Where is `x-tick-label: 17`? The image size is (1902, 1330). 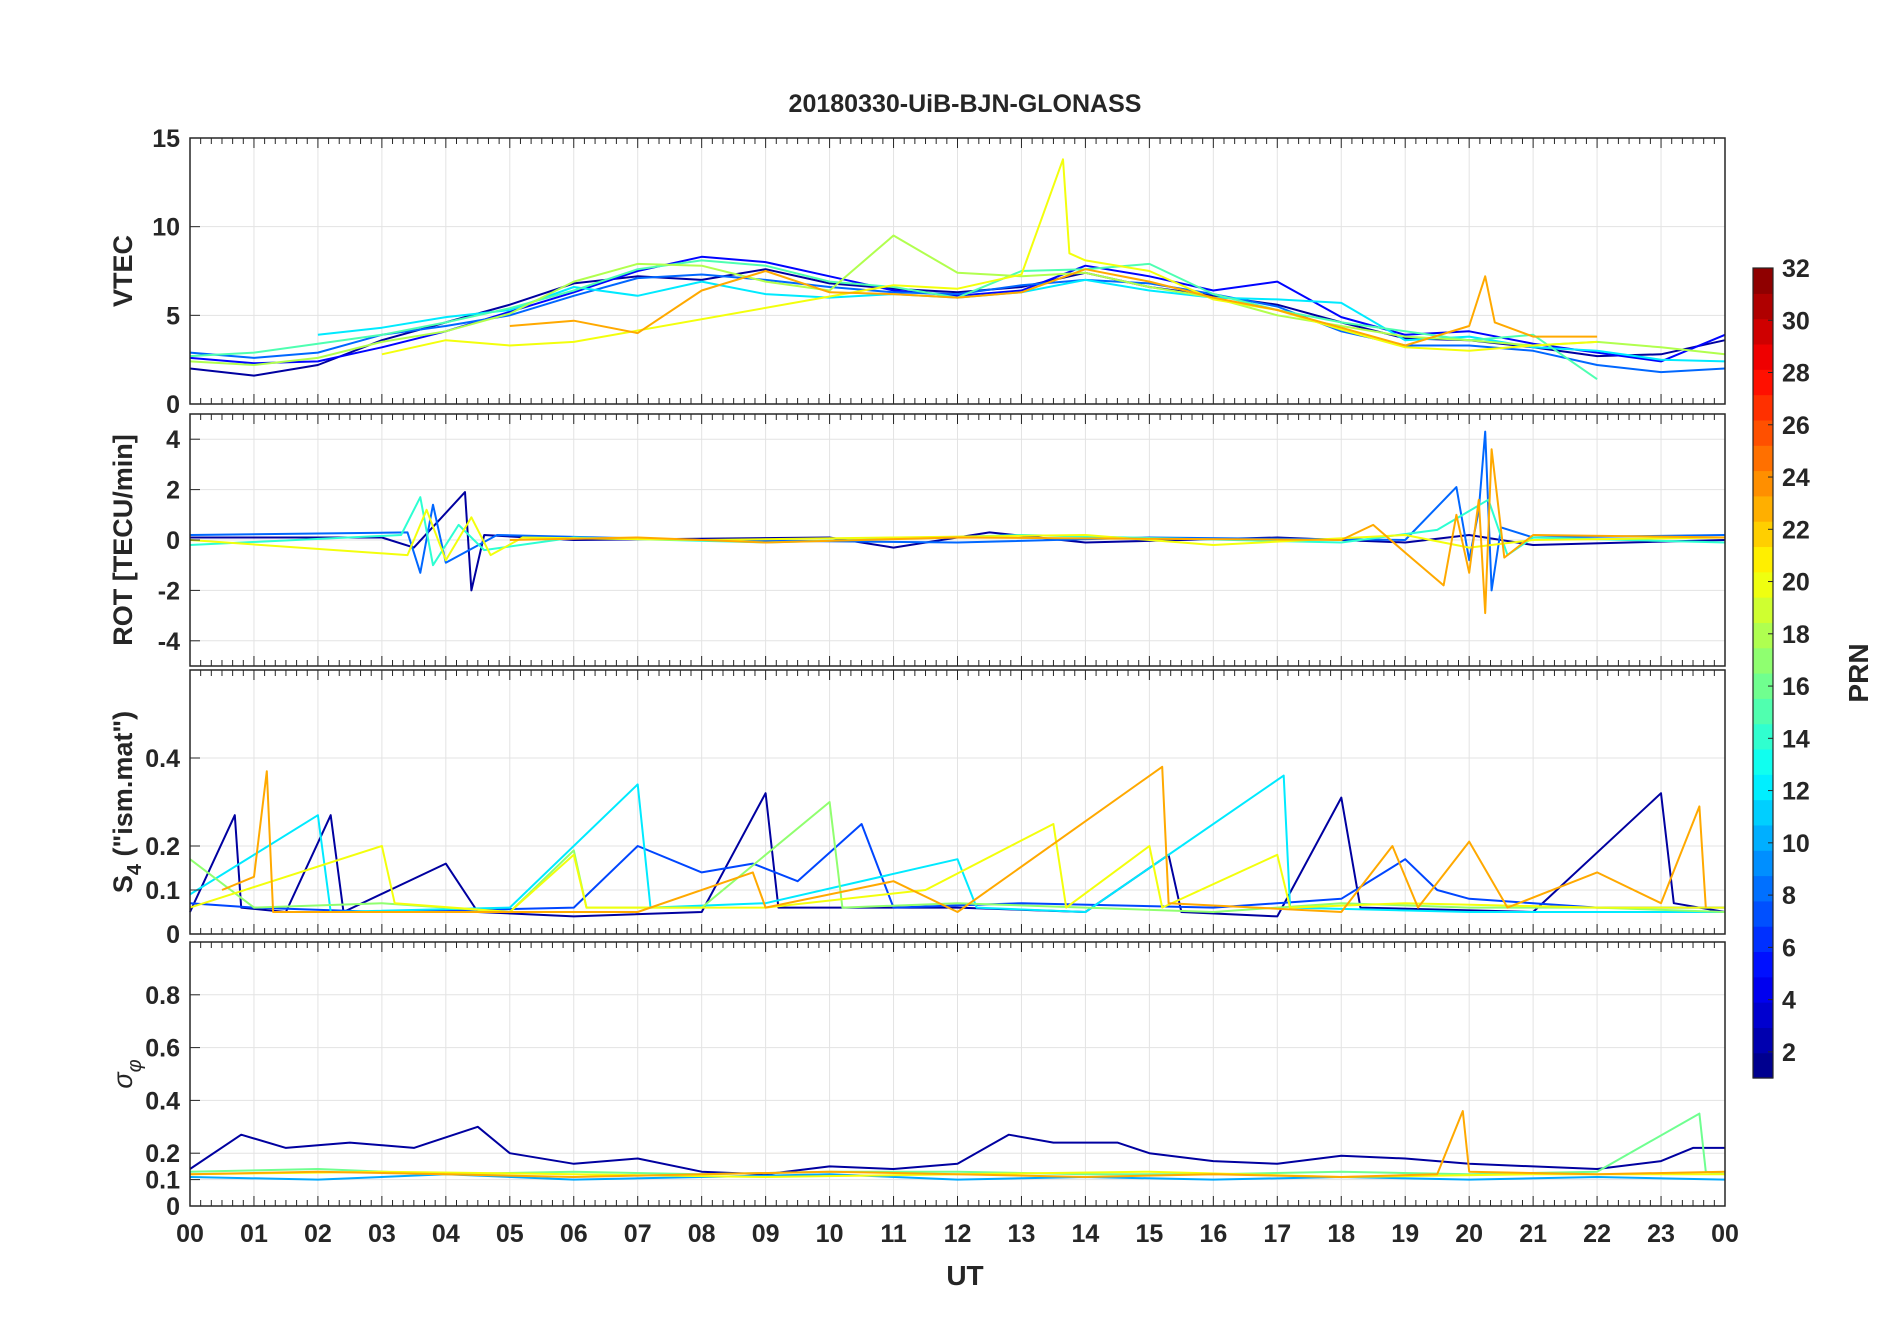
x-tick-label: 17 is located at coordinates (1277, 1234).